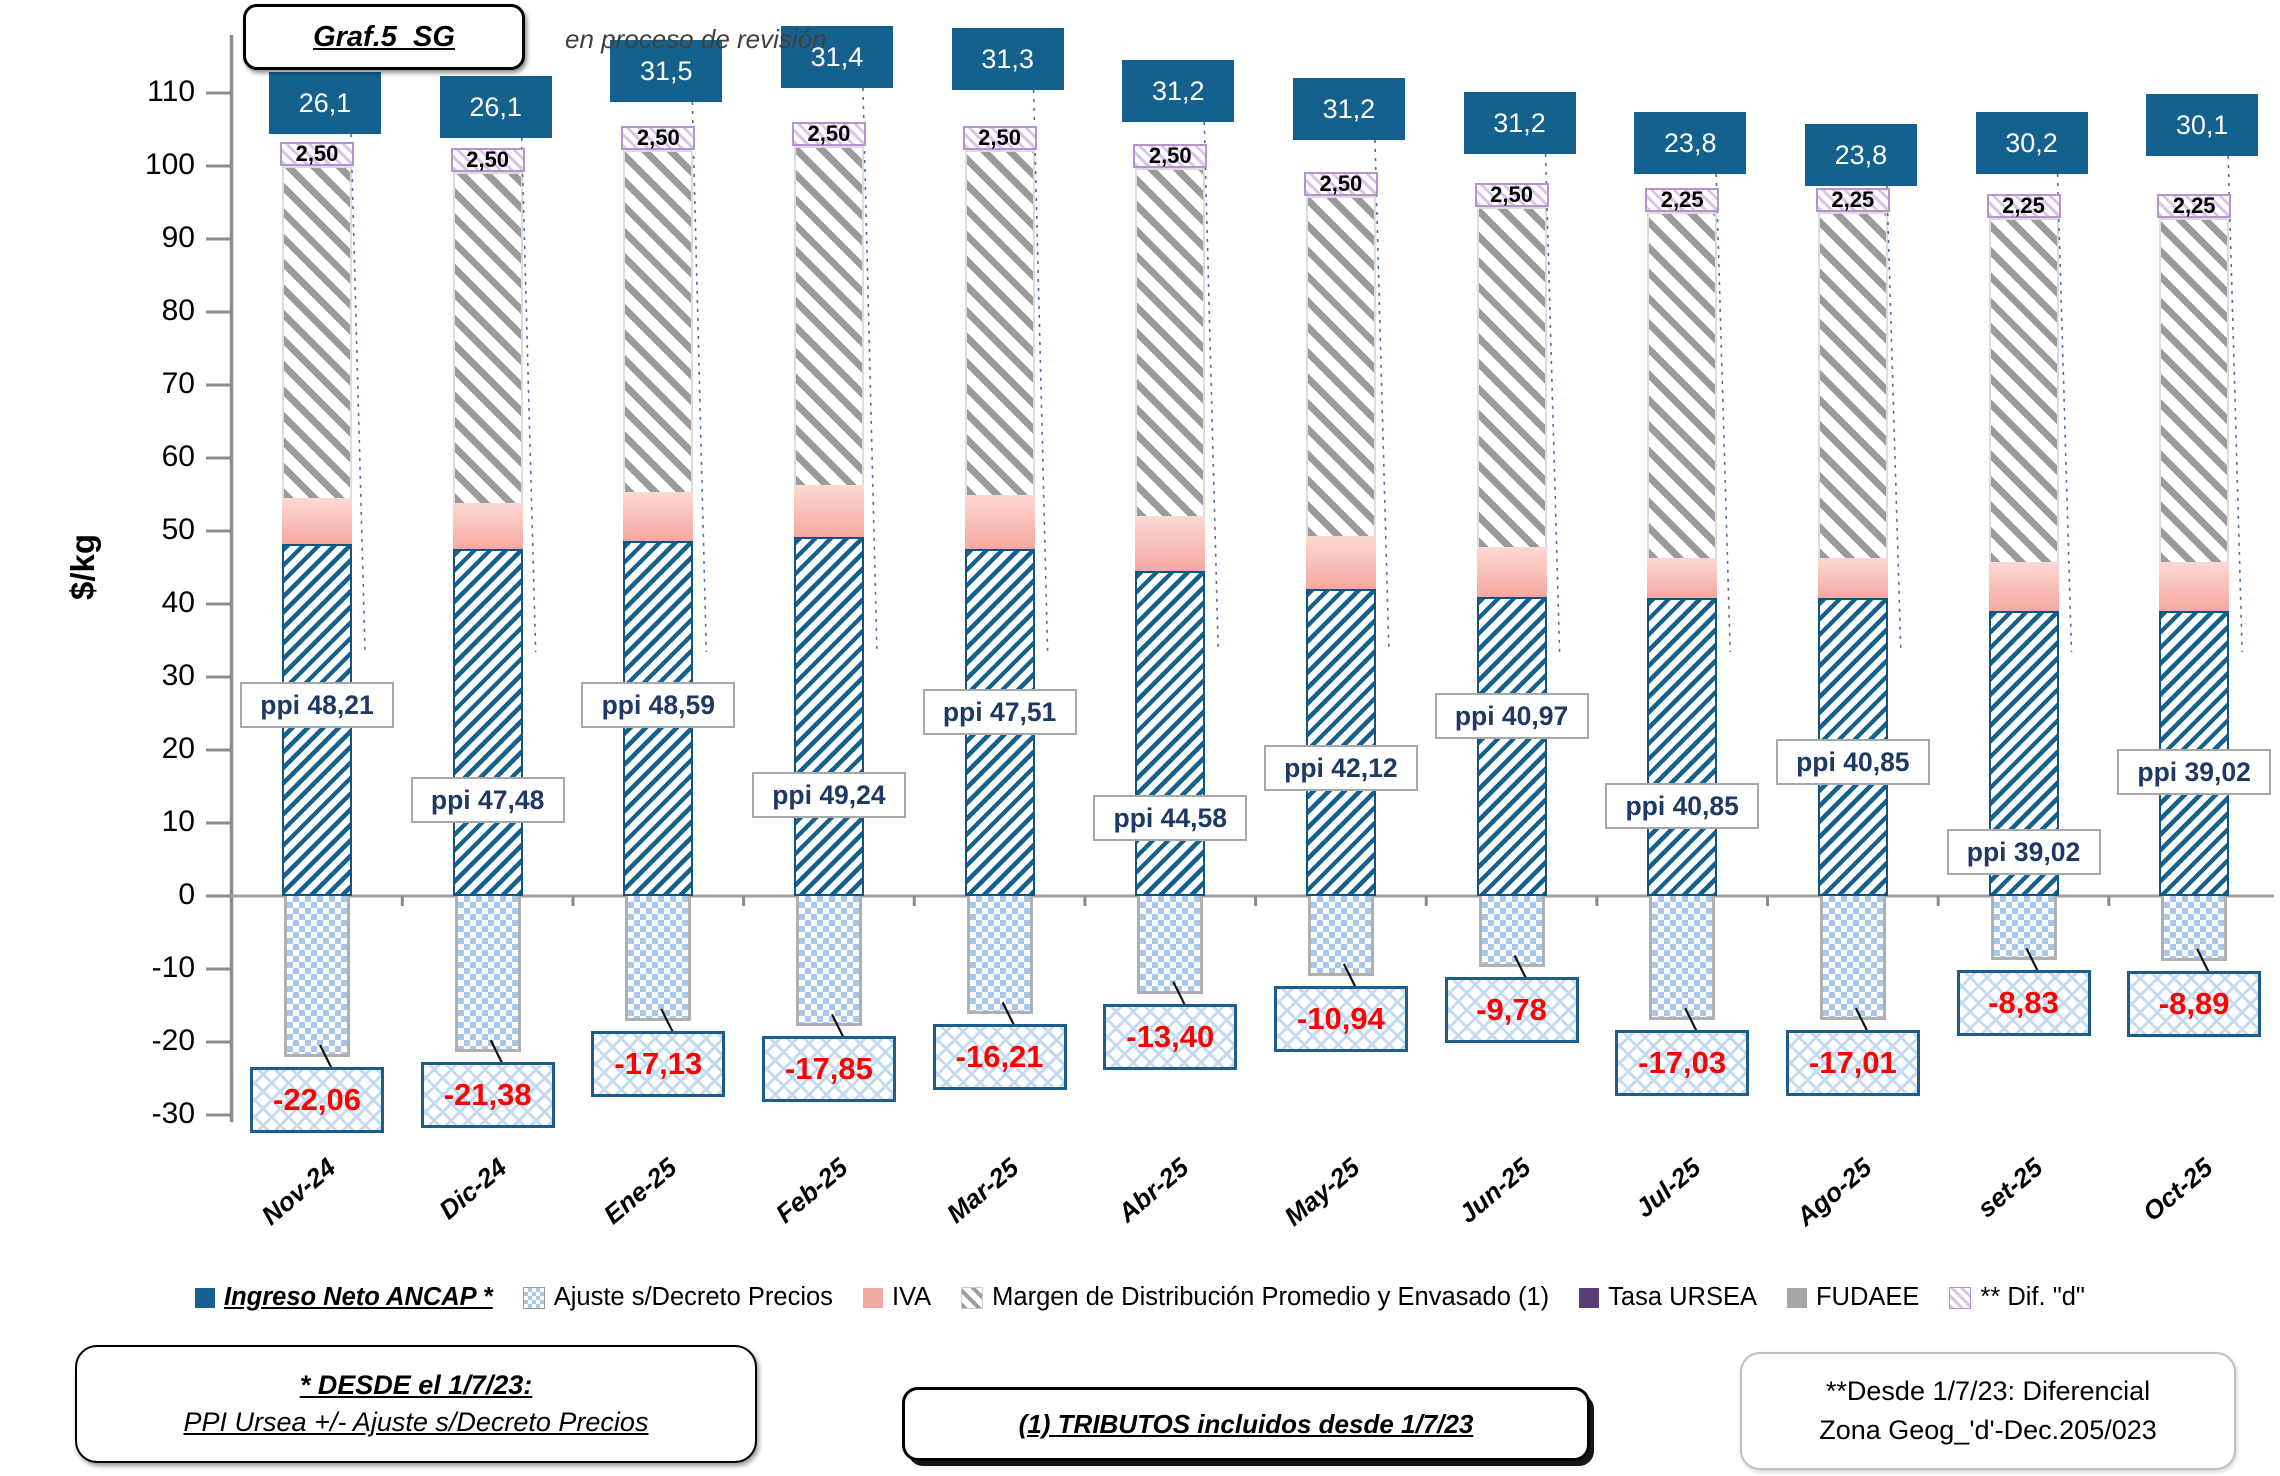 The image size is (2280, 1476). What do you see at coordinates (472, 1189) in the screenshot?
I see `x-axis-category-label: Dic-24` at bounding box center [472, 1189].